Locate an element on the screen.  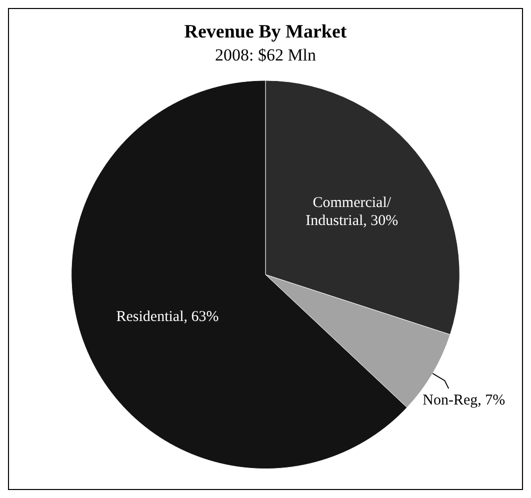
chart-title: Revenue By Market is located at coordinates (266, 31).